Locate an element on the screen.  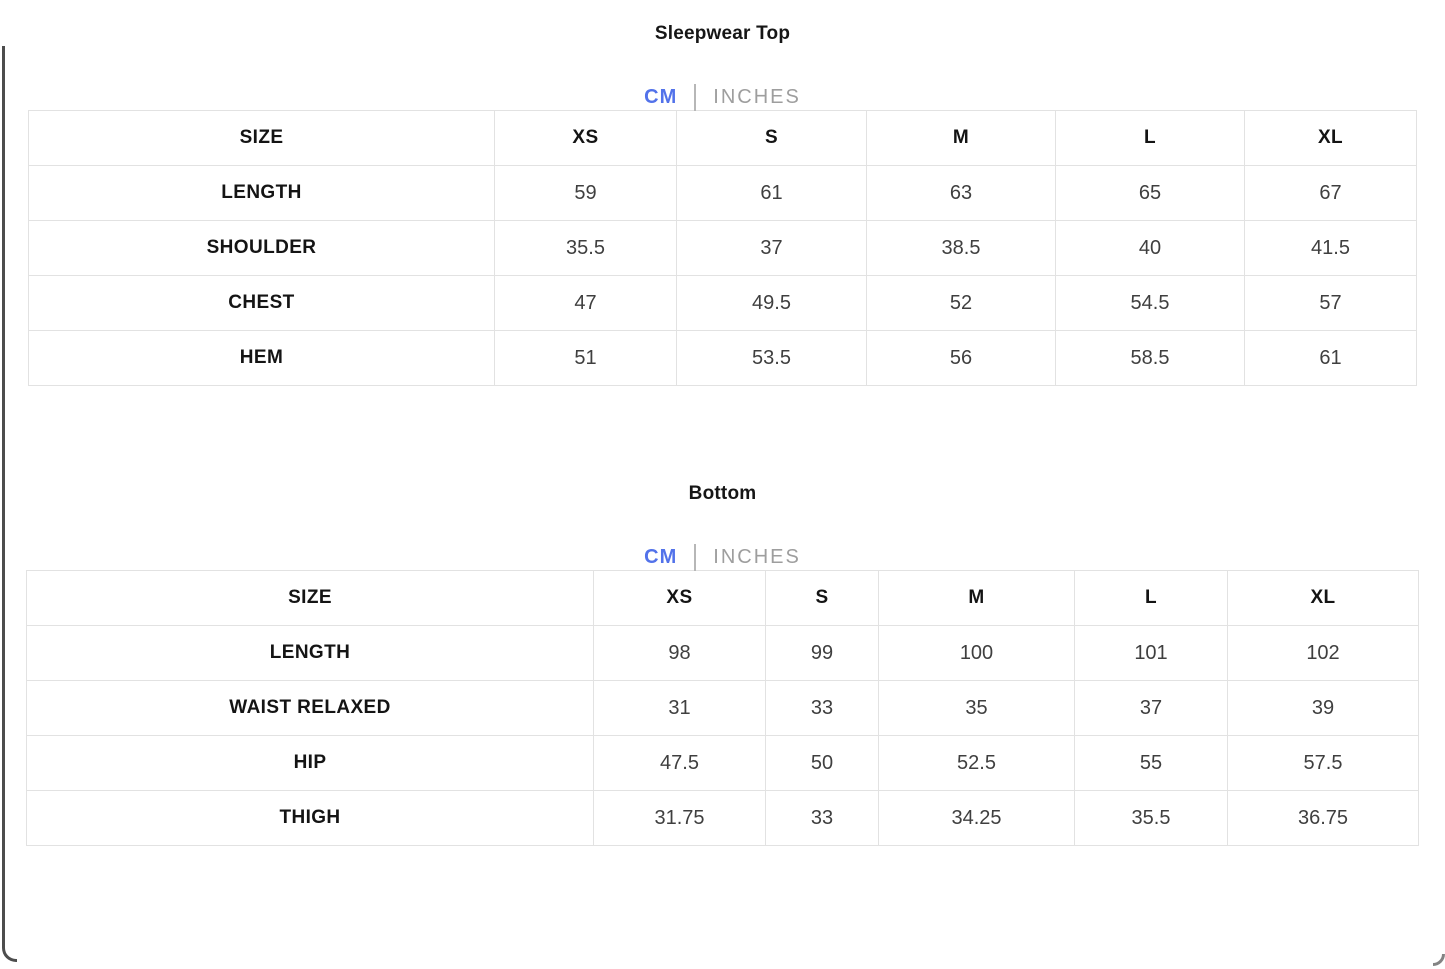
data-cell: 49.5 is located at coordinates (771, 303).